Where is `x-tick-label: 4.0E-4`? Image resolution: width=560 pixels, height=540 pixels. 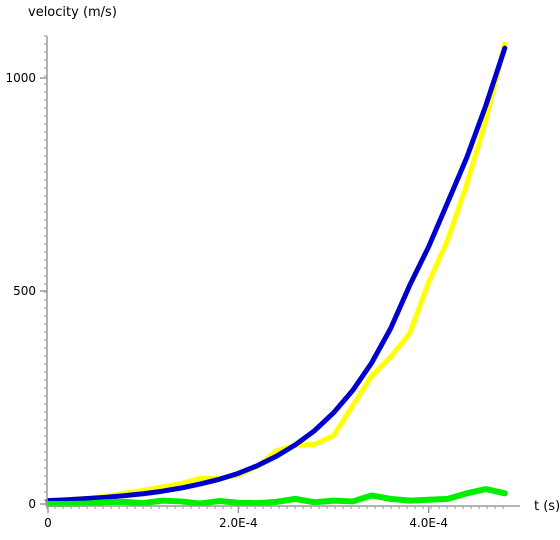
x-tick-label: 4.0E-4 is located at coordinates (428, 523).